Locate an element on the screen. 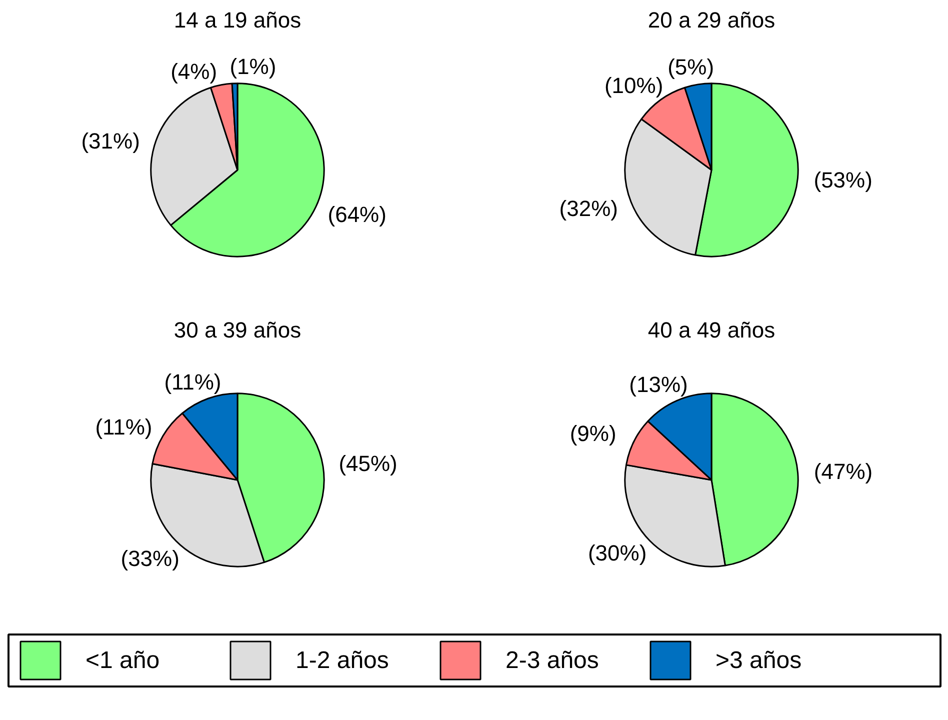 The height and width of the screenshot is (720, 948). data-label: (53%) is located at coordinates (843, 179).